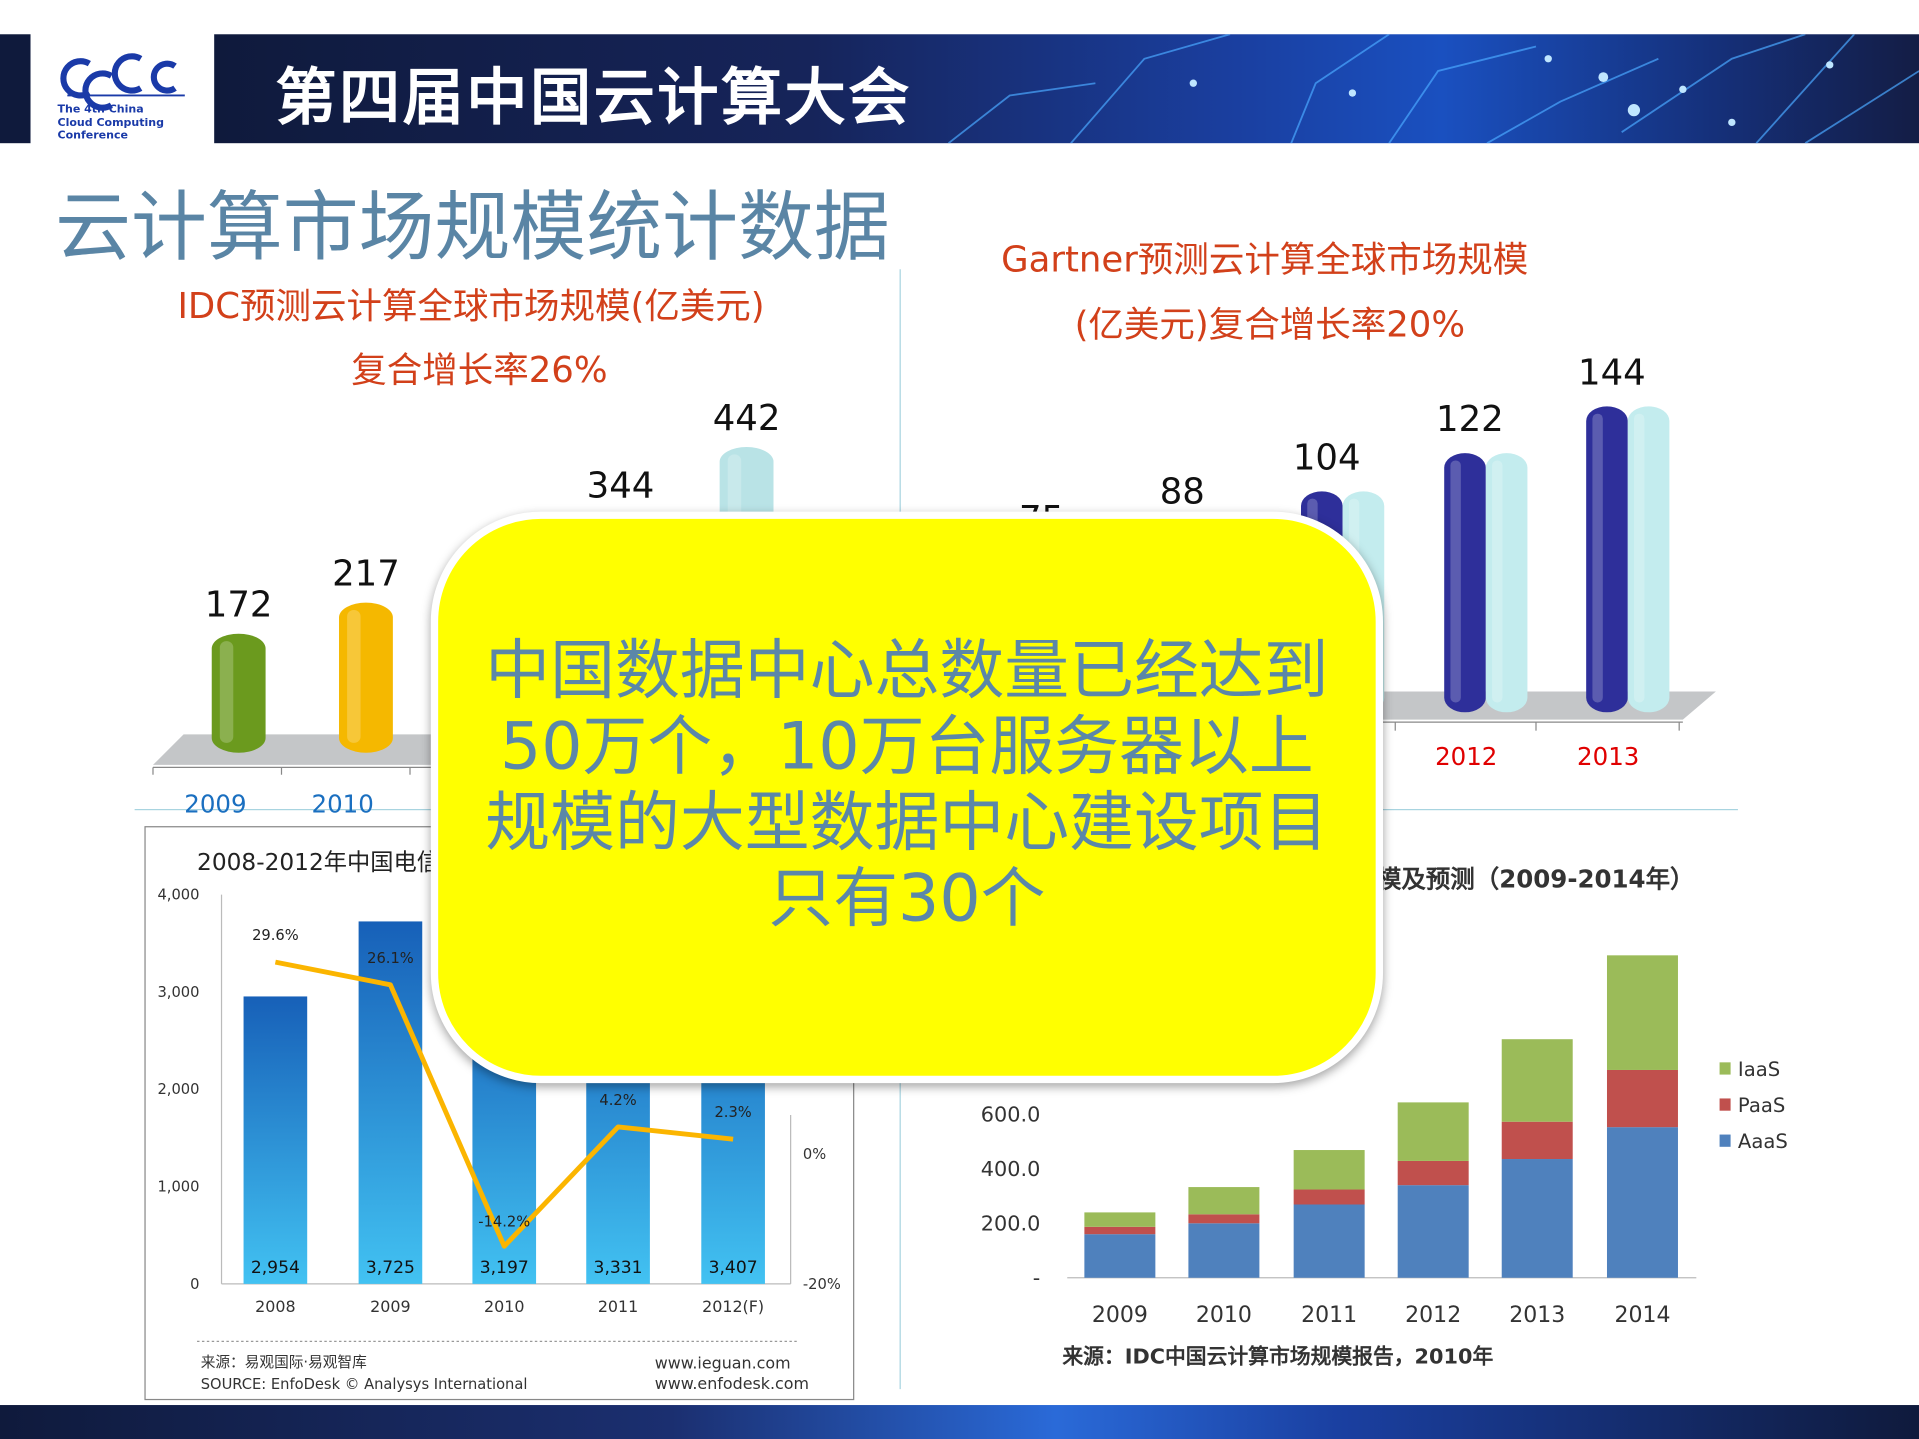 Image resolution: width=1919 pixels, height=1439 pixels. What do you see at coordinates (101, 109) in the screenshot?
I see `svg-text: The 4th China` at bounding box center [101, 109].